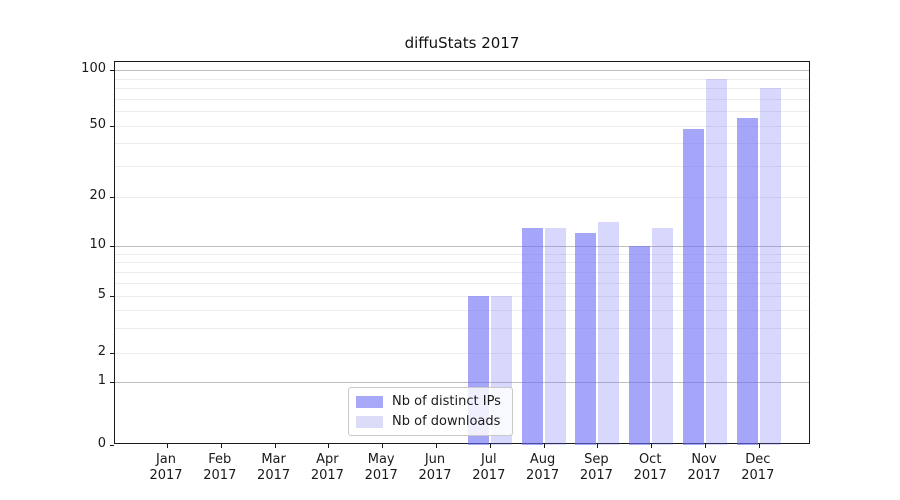 The width and height of the screenshot is (900, 500). What do you see at coordinates (652, 446) in the screenshot?
I see `x-tick-mark-oct` at bounding box center [652, 446].